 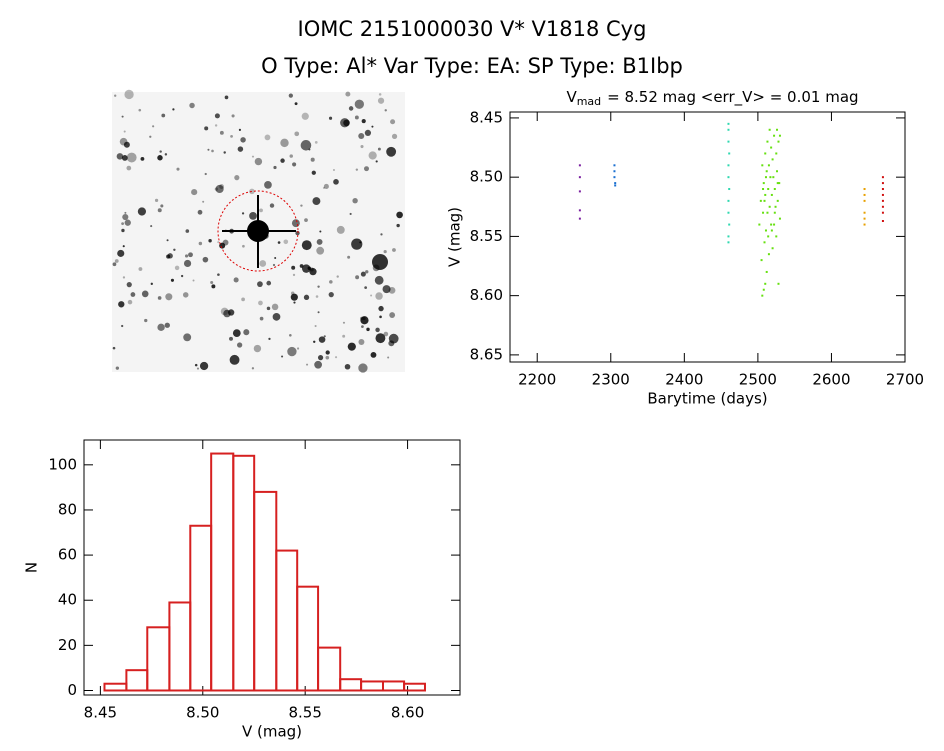 What do you see at coordinates (272, 567) in the screenshot?
I see `plot-frame` at bounding box center [272, 567].